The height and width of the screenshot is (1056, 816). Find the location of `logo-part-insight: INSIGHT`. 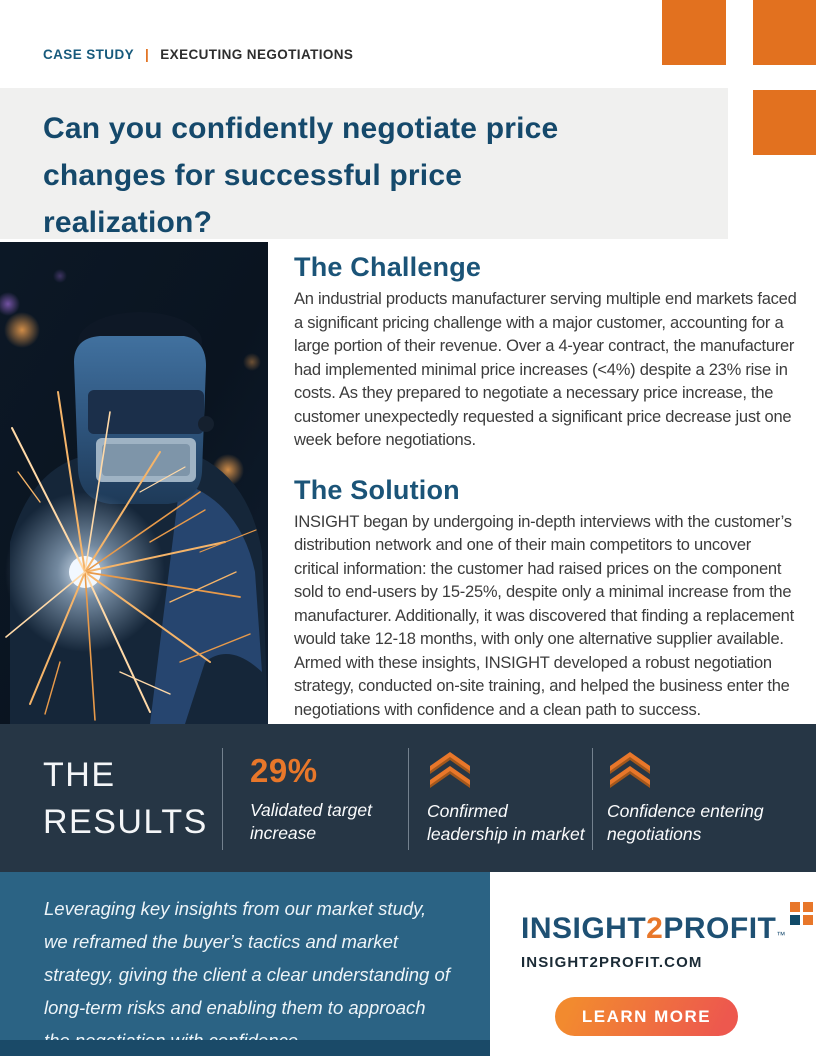

logo-part-insight: INSIGHT is located at coordinates (584, 928).